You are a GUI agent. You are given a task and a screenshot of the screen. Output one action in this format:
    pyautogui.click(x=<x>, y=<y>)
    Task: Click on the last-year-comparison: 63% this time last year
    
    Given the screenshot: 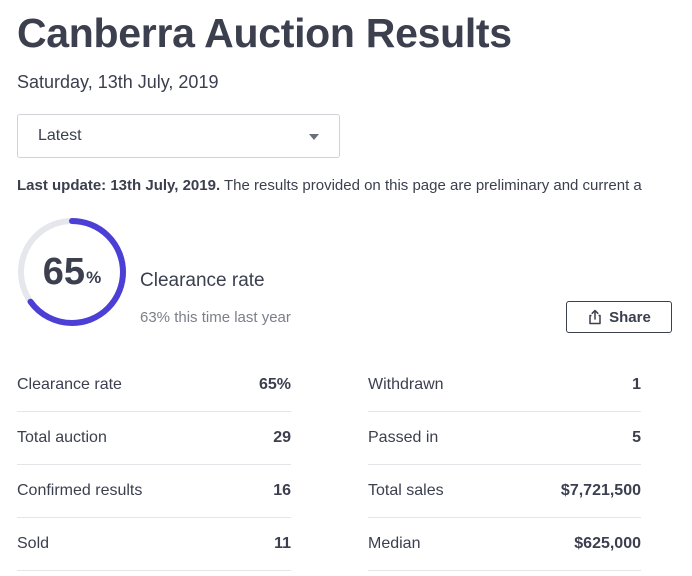 What is the action you would take?
    pyautogui.click(x=215, y=317)
    